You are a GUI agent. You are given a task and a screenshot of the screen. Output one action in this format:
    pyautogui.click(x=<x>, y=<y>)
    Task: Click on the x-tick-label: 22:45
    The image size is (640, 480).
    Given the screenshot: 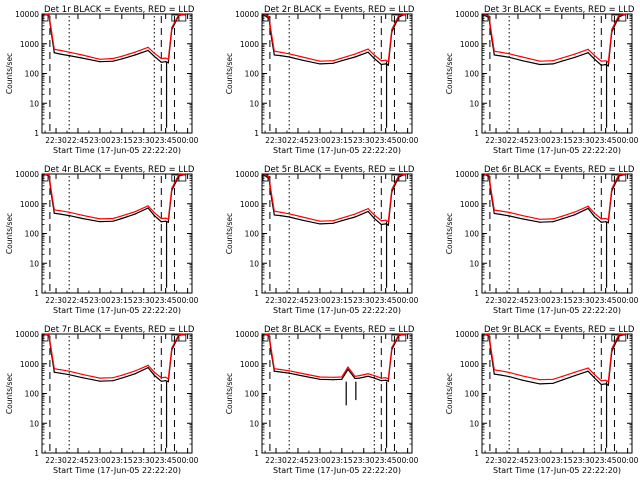 What is the action you would take?
    pyautogui.click(x=518, y=140)
    